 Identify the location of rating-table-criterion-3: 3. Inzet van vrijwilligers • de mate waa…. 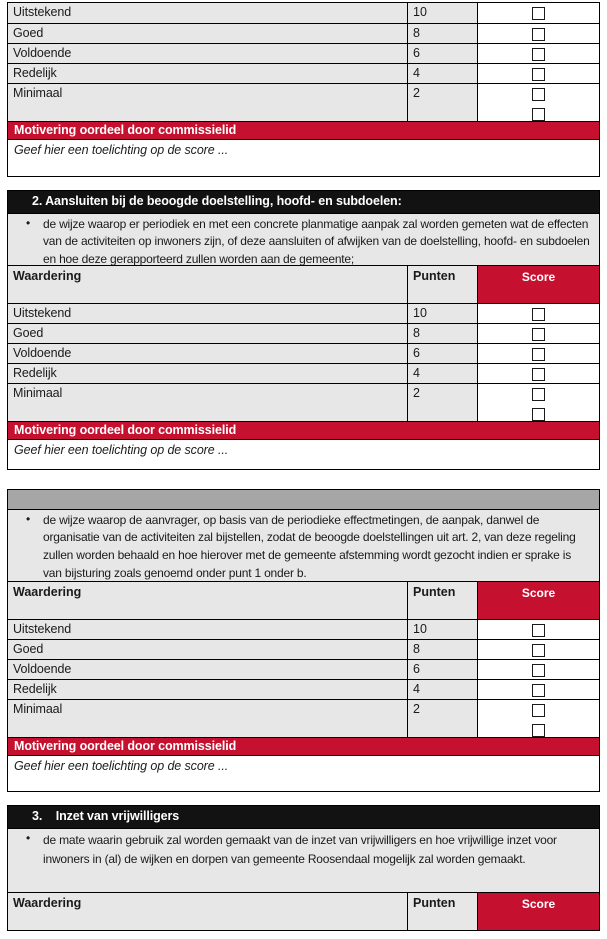
(303, 867).